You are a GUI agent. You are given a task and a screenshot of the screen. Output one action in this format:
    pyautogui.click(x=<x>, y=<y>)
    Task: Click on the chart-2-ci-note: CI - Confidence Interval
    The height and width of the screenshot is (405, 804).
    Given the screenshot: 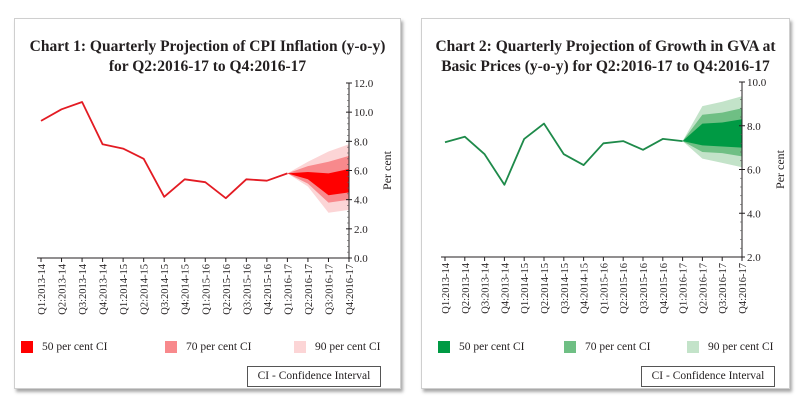 What is the action you would take?
    pyautogui.click(x=708, y=376)
    